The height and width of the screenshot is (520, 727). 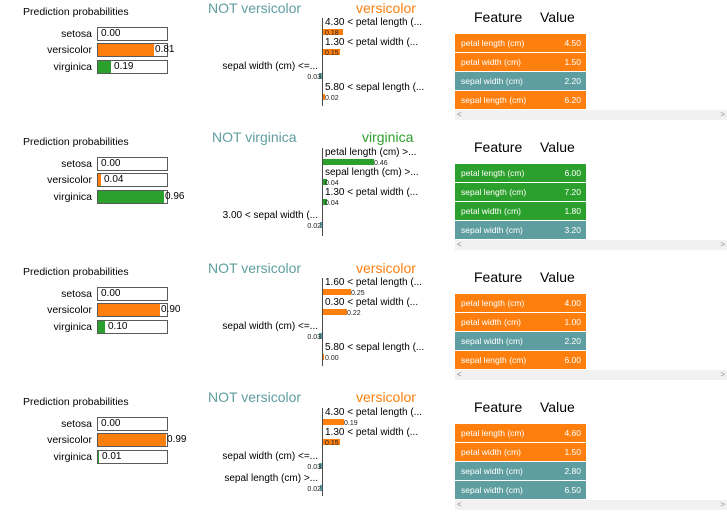 What do you see at coordinates (177, 439) in the screenshot?
I see `probability-value: 0.99` at bounding box center [177, 439].